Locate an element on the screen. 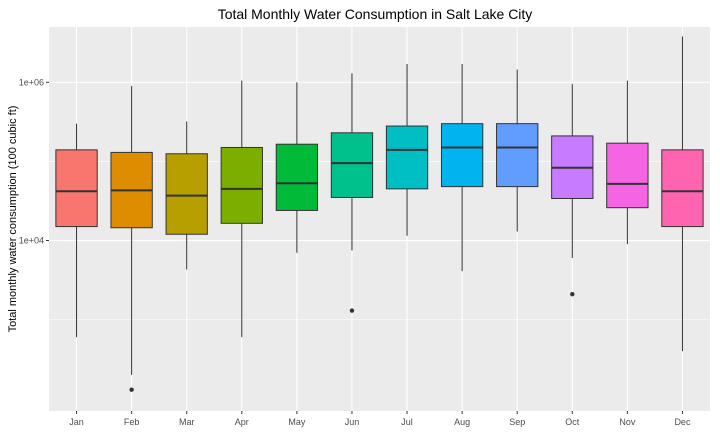  box-may is located at coordinates (297, 167).